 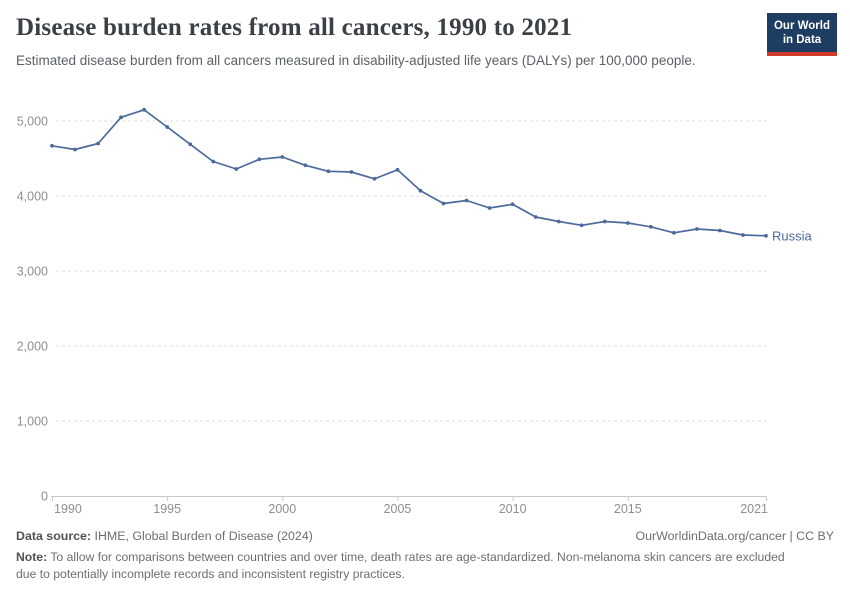 What do you see at coordinates (32, 197) in the screenshot?
I see `y-axis-tick-label: 4,000` at bounding box center [32, 197].